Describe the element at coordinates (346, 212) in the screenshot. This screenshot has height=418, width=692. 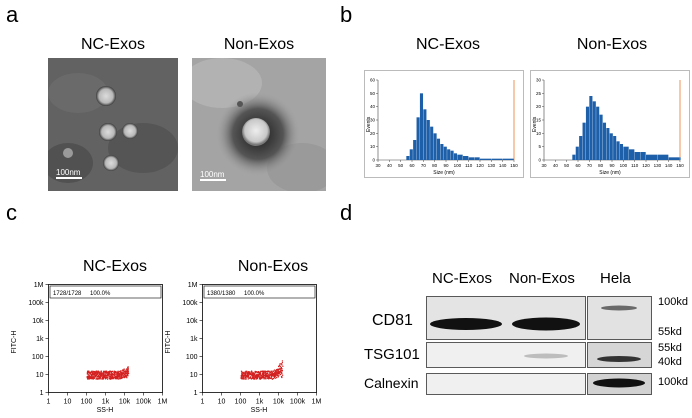
I see `panel-letter-d: d` at that location.